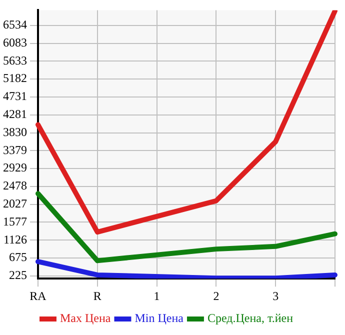 The height and width of the screenshot is (335, 345). What do you see at coordinates (15, 185) in the screenshot?
I see `y-tick-label: 2478` at bounding box center [15, 185].